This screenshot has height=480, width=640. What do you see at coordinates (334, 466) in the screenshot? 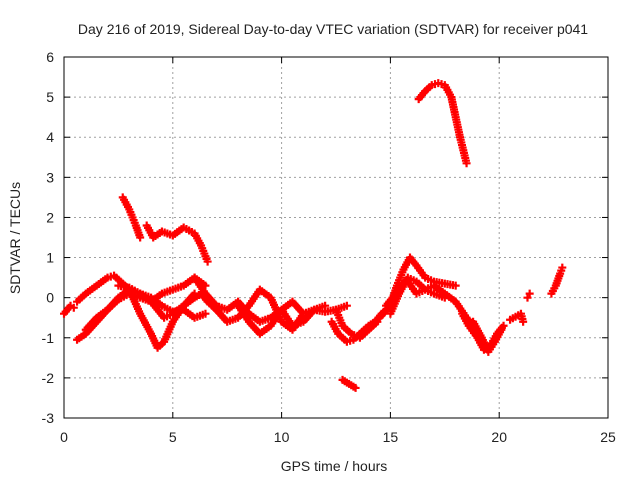
I see `x-axis-label: GPS time / hours` at bounding box center [334, 466].